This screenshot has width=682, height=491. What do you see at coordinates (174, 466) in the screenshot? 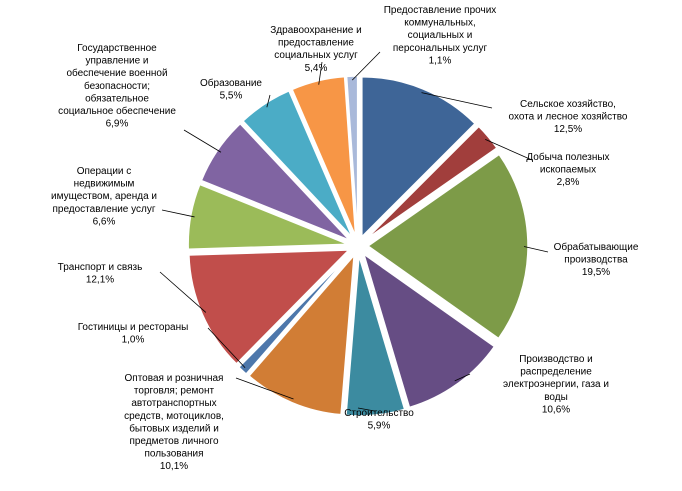
I see `slice-value-label: 10,1%` at bounding box center [174, 466].